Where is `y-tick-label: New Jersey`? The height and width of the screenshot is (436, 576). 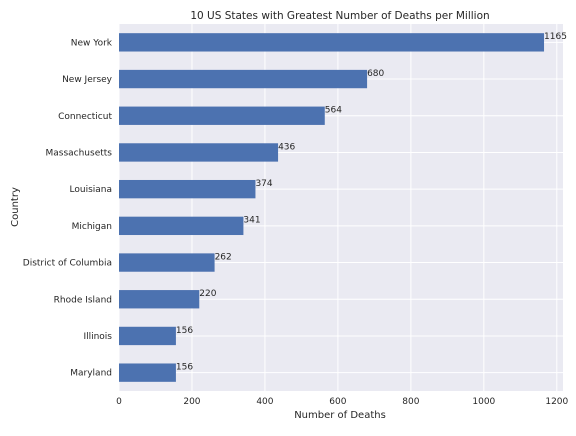 y-tick-label: New Jersey is located at coordinates (87, 80).